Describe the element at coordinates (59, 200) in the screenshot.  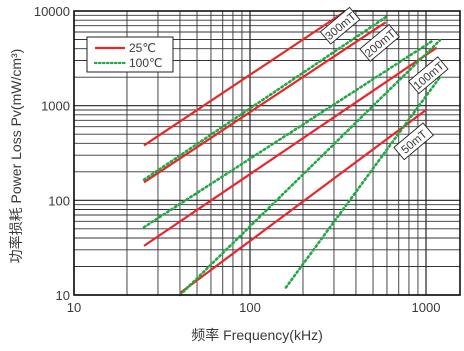
I see `y-tick-label: 100` at that location.